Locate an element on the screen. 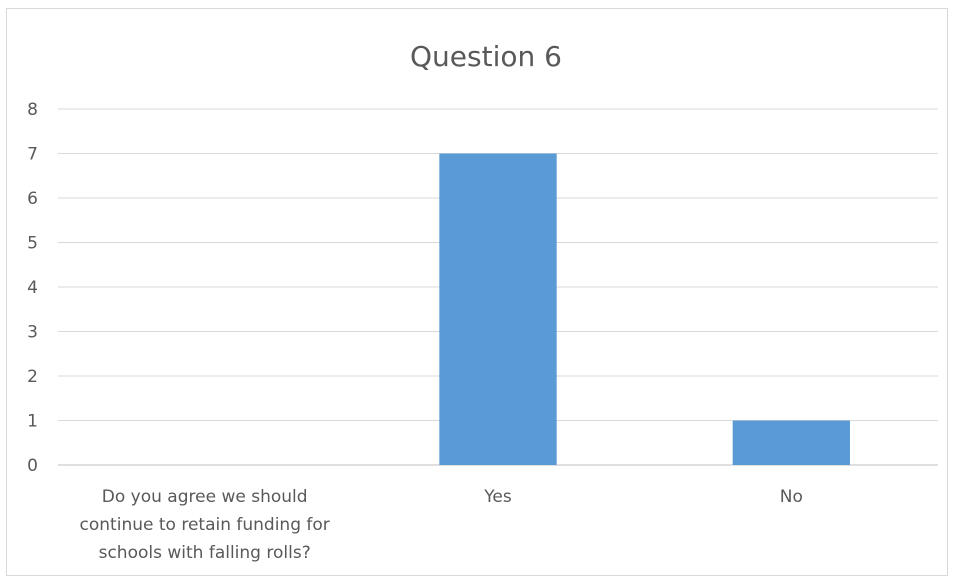  y-tick-label: 8 is located at coordinates (32, 110).